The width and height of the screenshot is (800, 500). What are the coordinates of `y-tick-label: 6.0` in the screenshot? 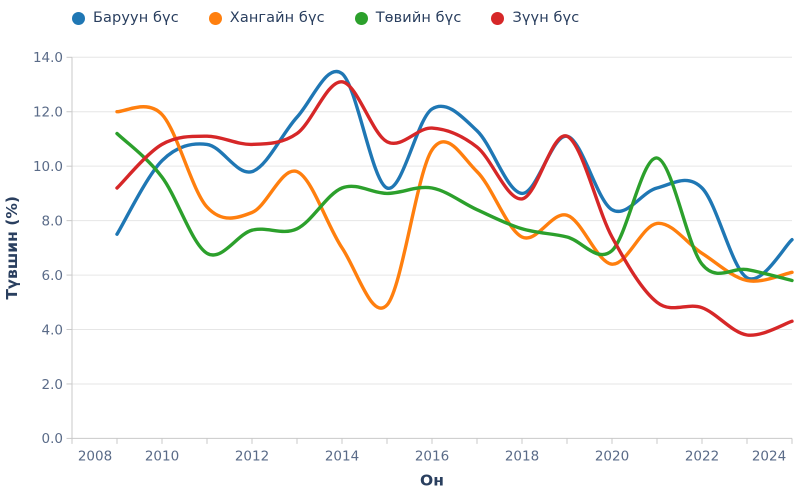 It's located at (52, 276).